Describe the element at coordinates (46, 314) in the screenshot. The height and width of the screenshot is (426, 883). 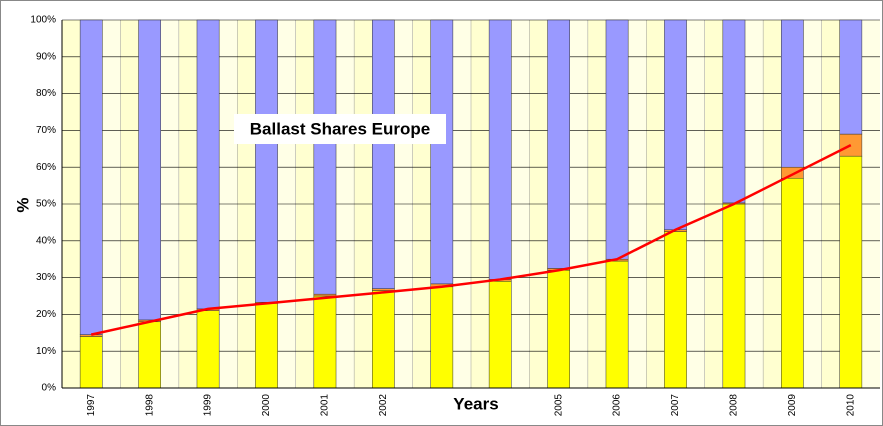
I see `y-tick-label: 20%` at that location.